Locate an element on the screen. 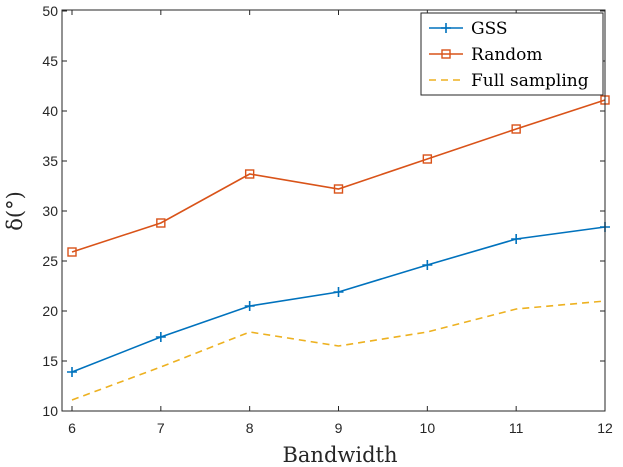 The width and height of the screenshot is (623, 467). y-tick-label: 30 is located at coordinates (50, 211).